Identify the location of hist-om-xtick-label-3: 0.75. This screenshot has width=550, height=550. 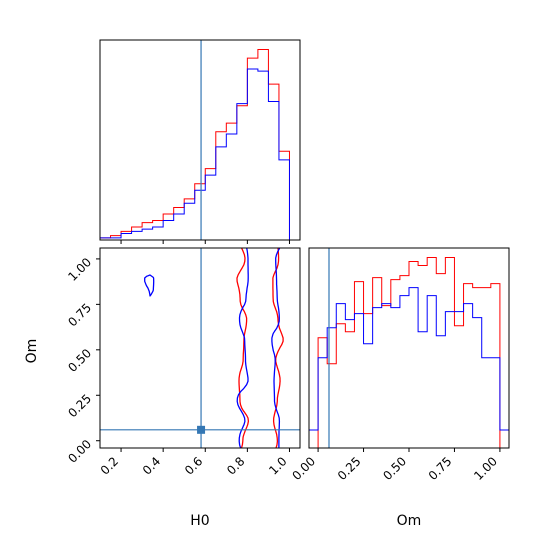
(440, 468).